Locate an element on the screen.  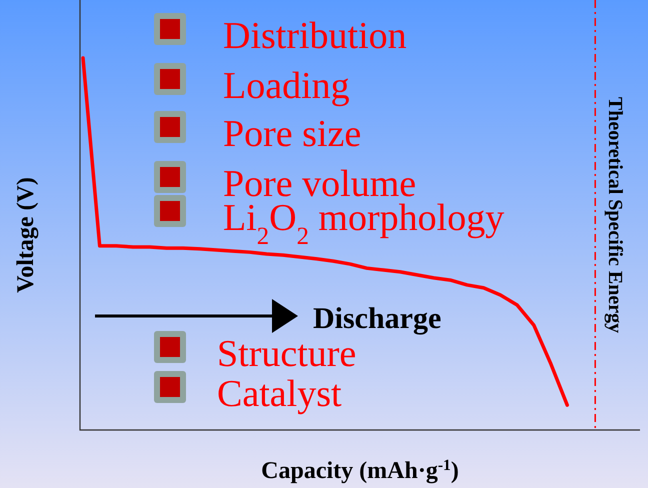
annotation: Structure is located at coordinates (286, 354).